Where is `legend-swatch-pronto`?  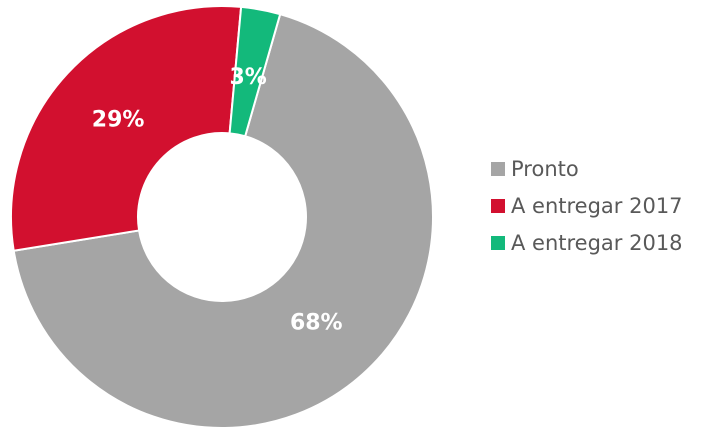
legend-swatch-pronto is located at coordinates (498, 169).